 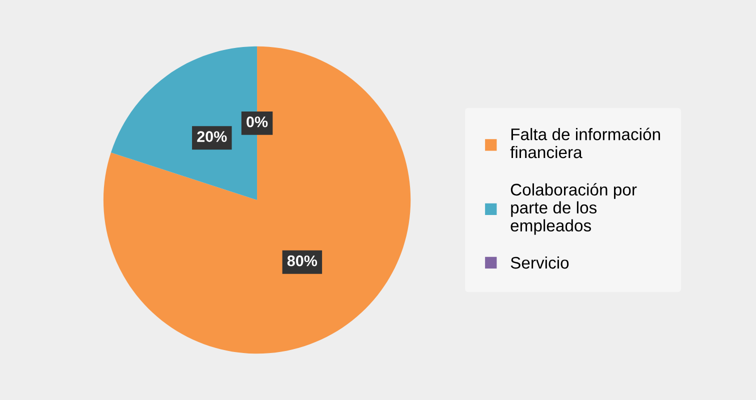 What do you see at coordinates (302, 260) in the screenshot?
I see `data-label: 80%` at bounding box center [302, 260].